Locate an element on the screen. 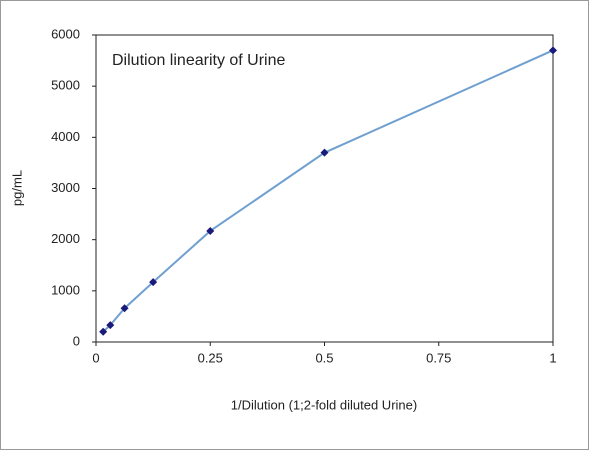 The width and height of the screenshot is (589, 450). y-tick-label: 4000 is located at coordinates (65, 136).